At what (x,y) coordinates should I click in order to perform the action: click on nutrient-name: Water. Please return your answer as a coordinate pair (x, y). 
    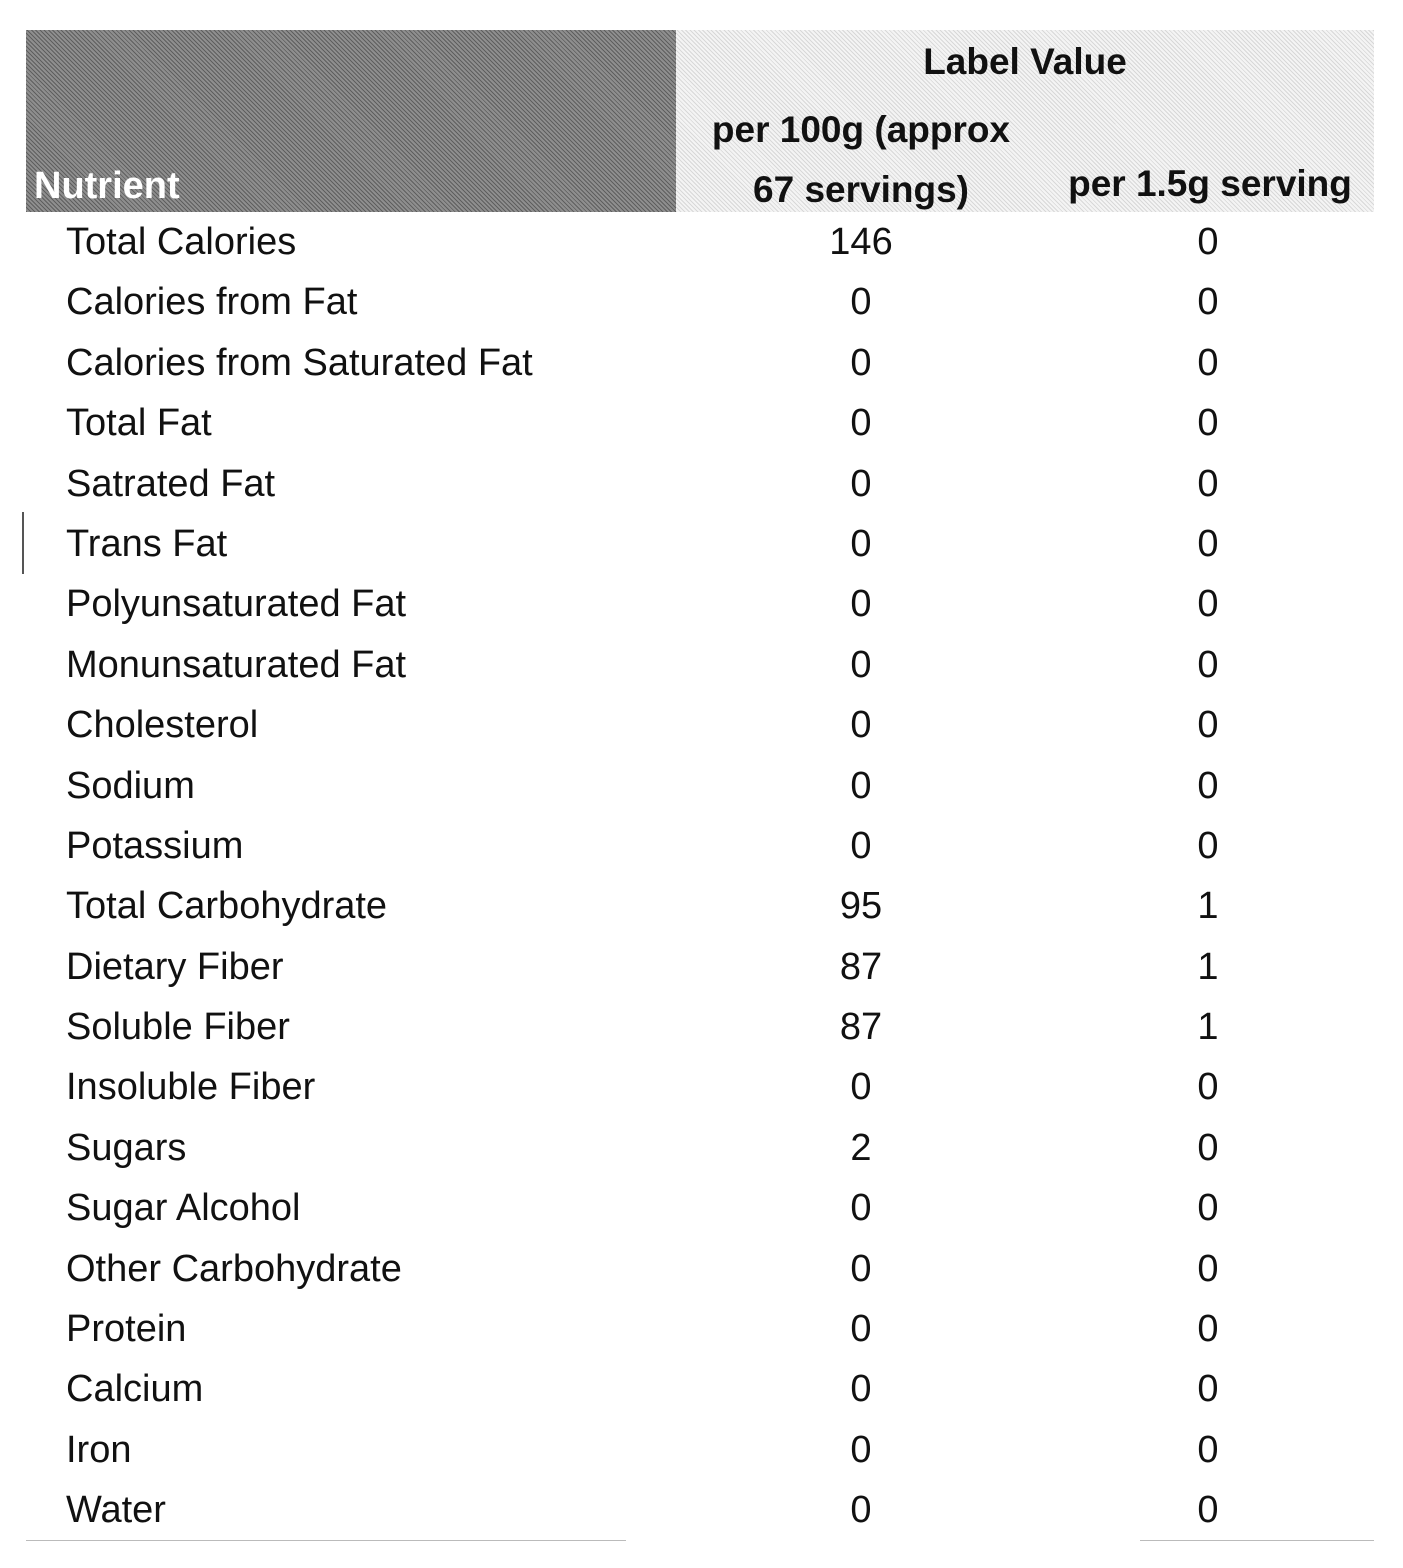
    Looking at the image, I should click on (116, 1510).